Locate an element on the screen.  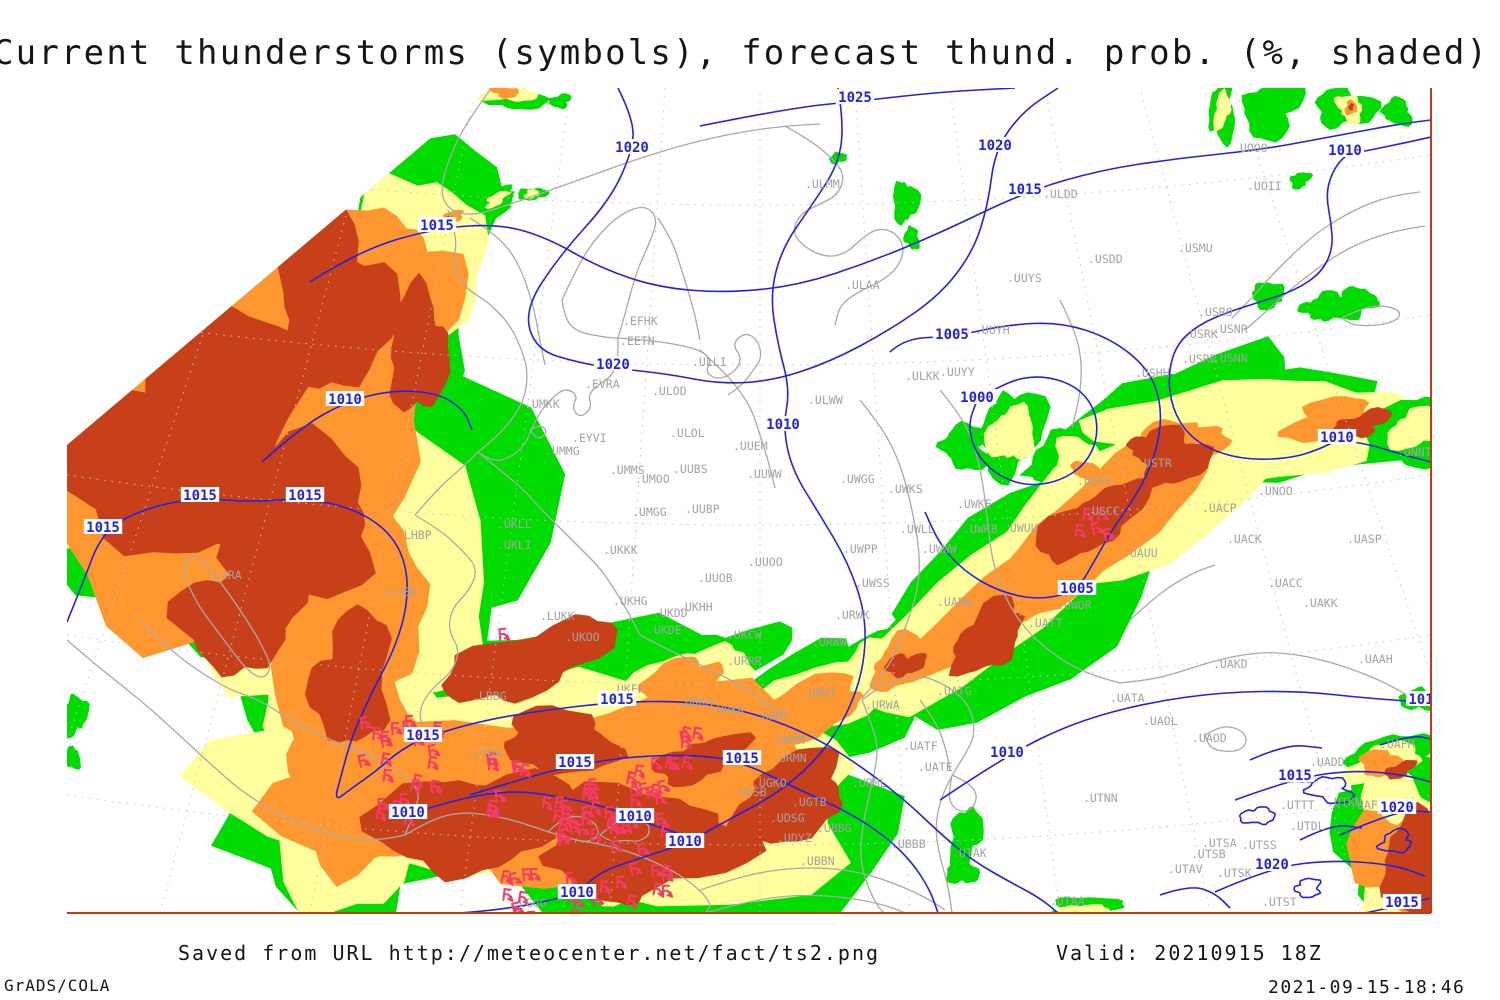
station-label: .USRR is located at coordinates (1199, 359).